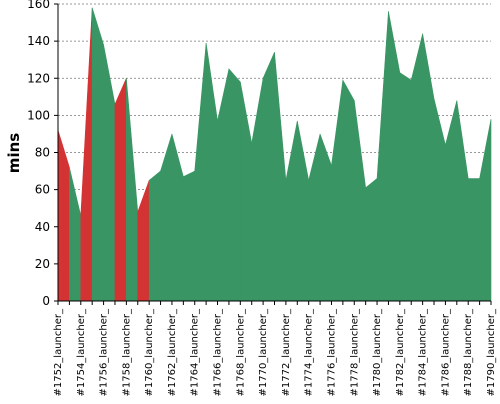 Image resolution: width=500 pixels, height=404 pixels. What do you see at coordinates (46, 301) in the screenshot?
I see `y-tick-label: 0` at bounding box center [46, 301].